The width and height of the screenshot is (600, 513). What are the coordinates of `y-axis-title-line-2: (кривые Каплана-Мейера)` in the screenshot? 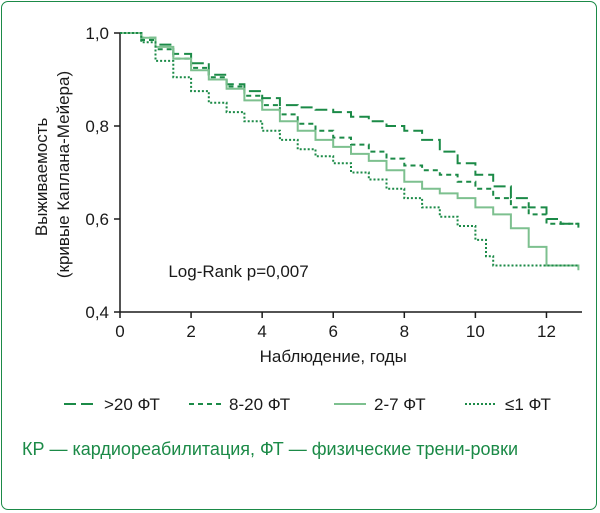 It's located at (63, 174).